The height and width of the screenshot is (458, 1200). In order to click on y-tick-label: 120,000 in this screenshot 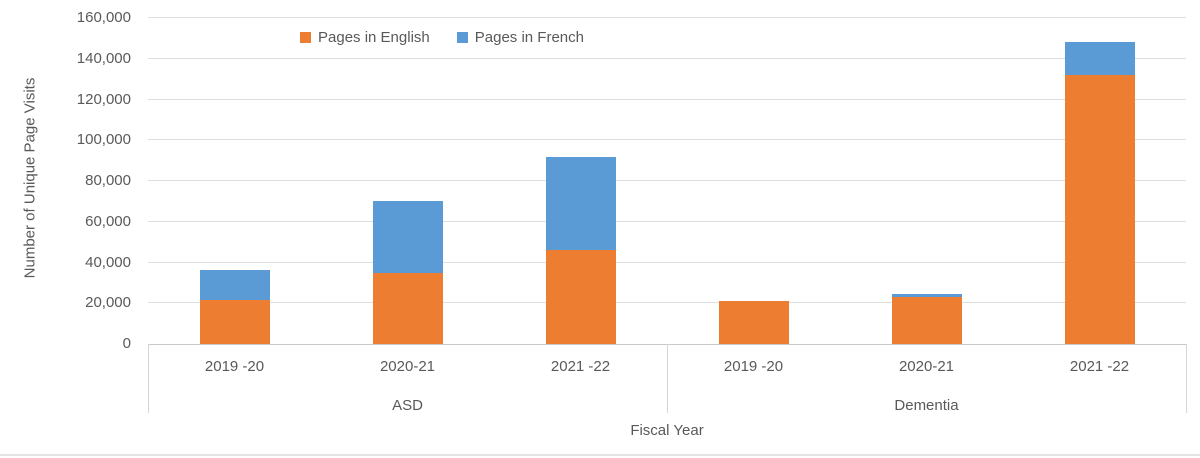, I will do `click(103, 99)`.